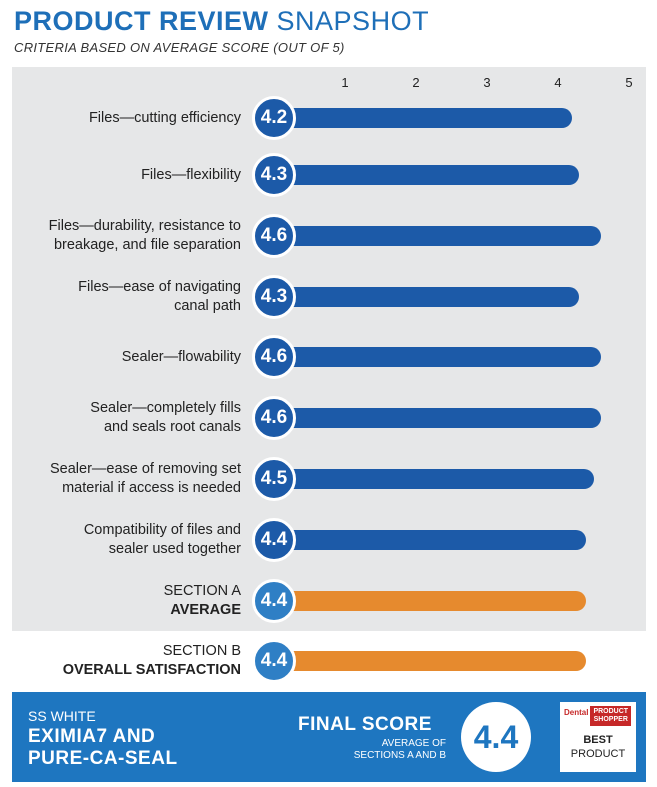  Describe the element at coordinates (151, 670) in the screenshot. I see `category-label-line: OVERALL SATISFACTION` at that location.